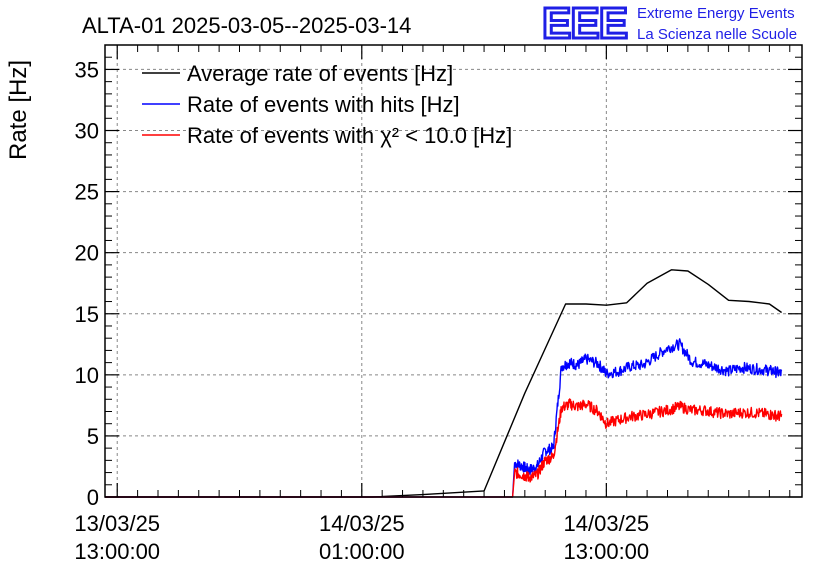 Image resolution: width=836 pixels, height=572 pixels. I want to click on y-axis-label: Rate [Hz], so click(18, 110).